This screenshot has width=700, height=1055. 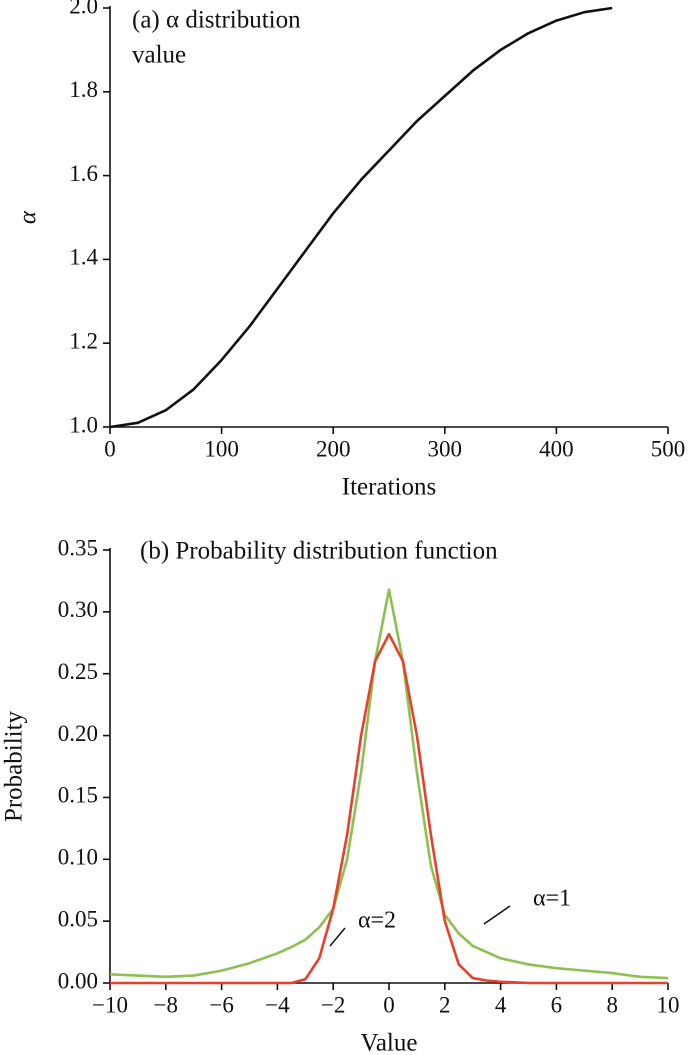 I want to click on y-tick-label: 0.10, so click(x=78, y=857).